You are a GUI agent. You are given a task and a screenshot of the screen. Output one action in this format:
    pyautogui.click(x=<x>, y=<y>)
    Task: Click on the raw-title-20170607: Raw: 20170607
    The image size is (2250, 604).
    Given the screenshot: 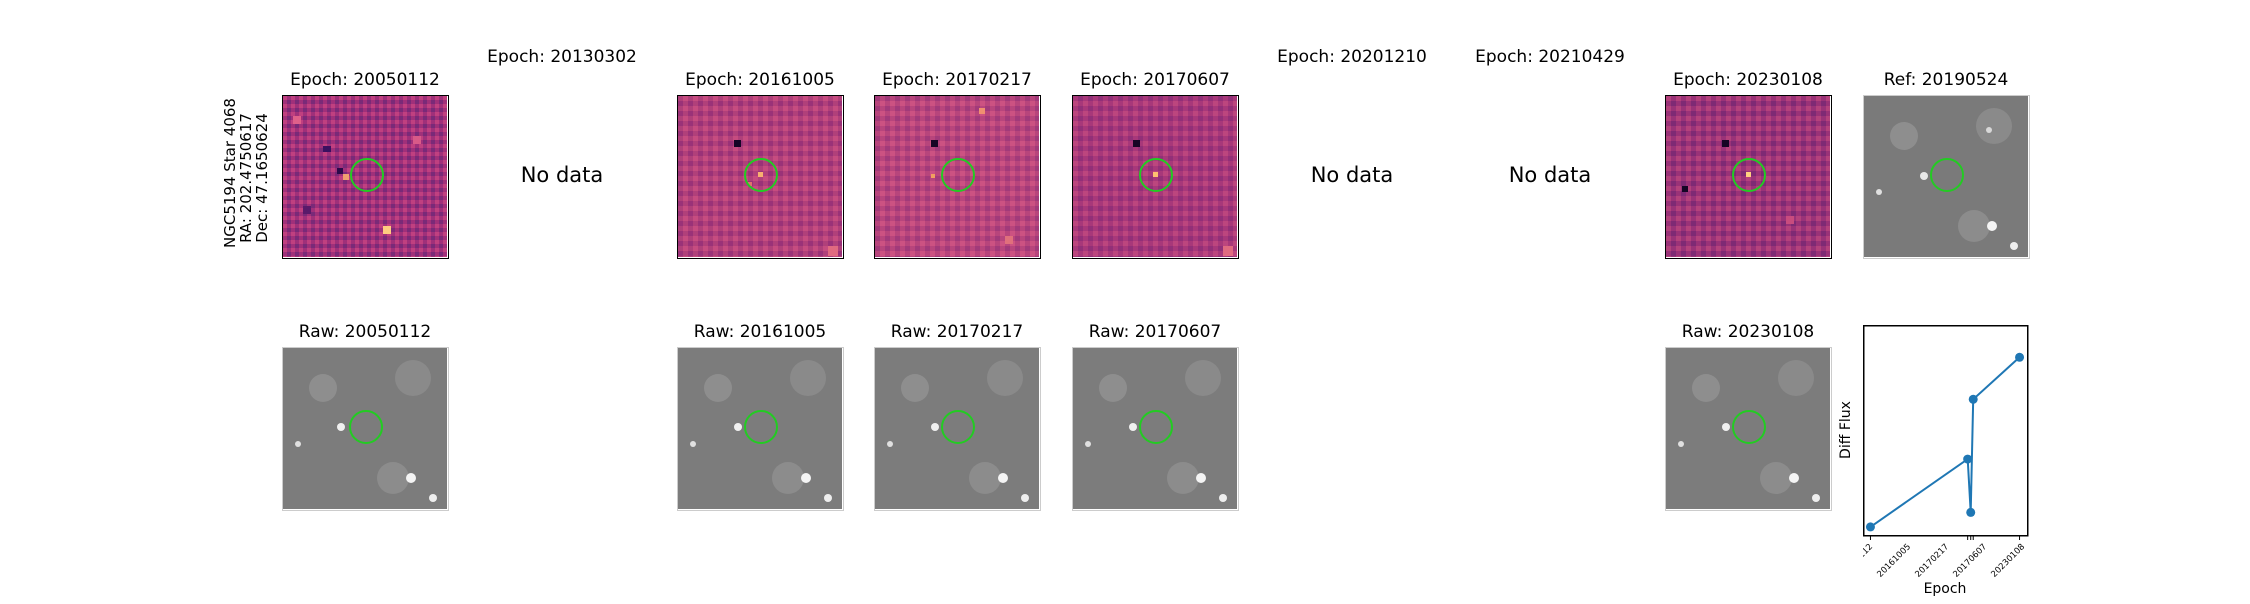 What is the action you would take?
    pyautogui.click(x=1155, y=332)
    